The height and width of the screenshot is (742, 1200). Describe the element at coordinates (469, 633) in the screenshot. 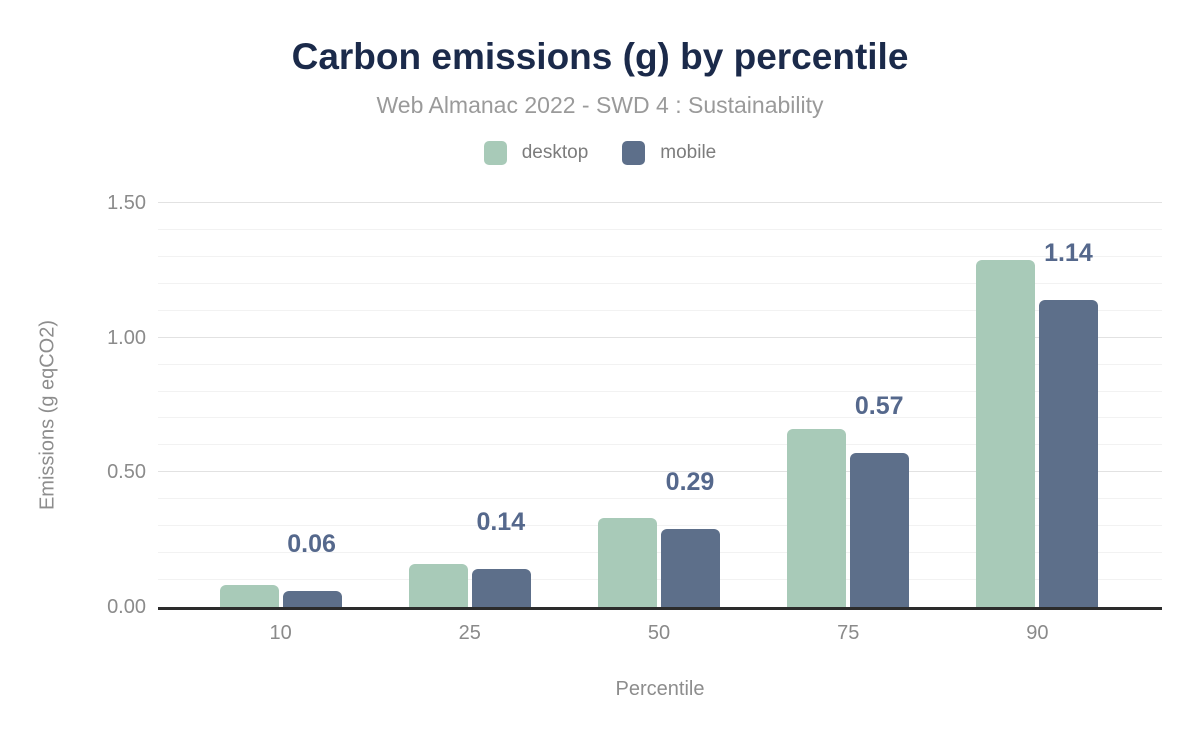

I see `x-tick-label-25: 25` at that location.